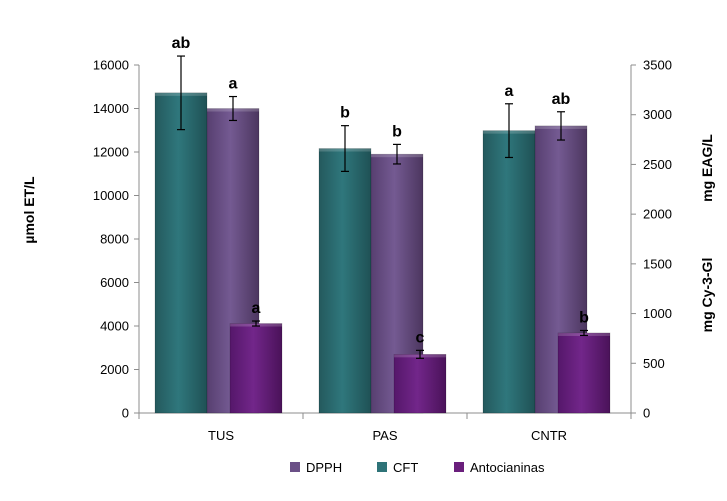  Describe the element at coordinates (549, 435) in the screenshot. I see `x-tick-label: CNTR` at that location.